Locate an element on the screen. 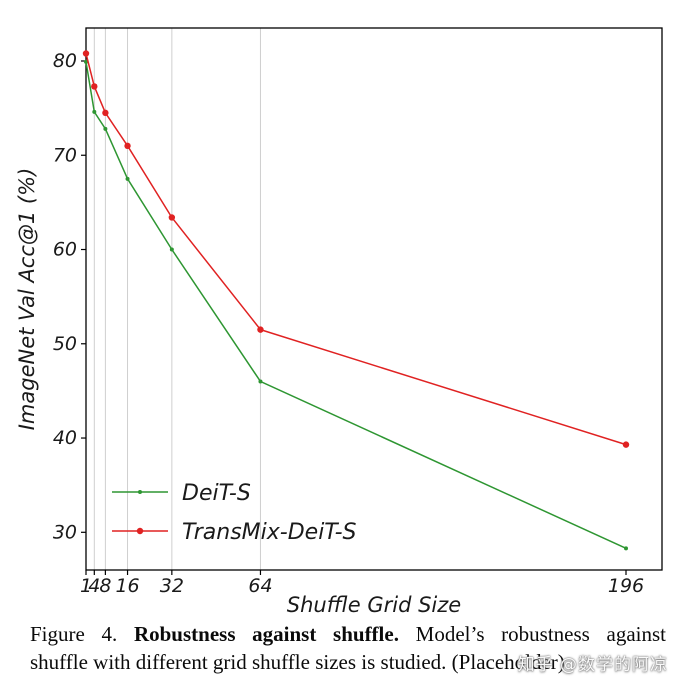  caption-figure-number: Figure 4. is located at coordinates (82, 634).